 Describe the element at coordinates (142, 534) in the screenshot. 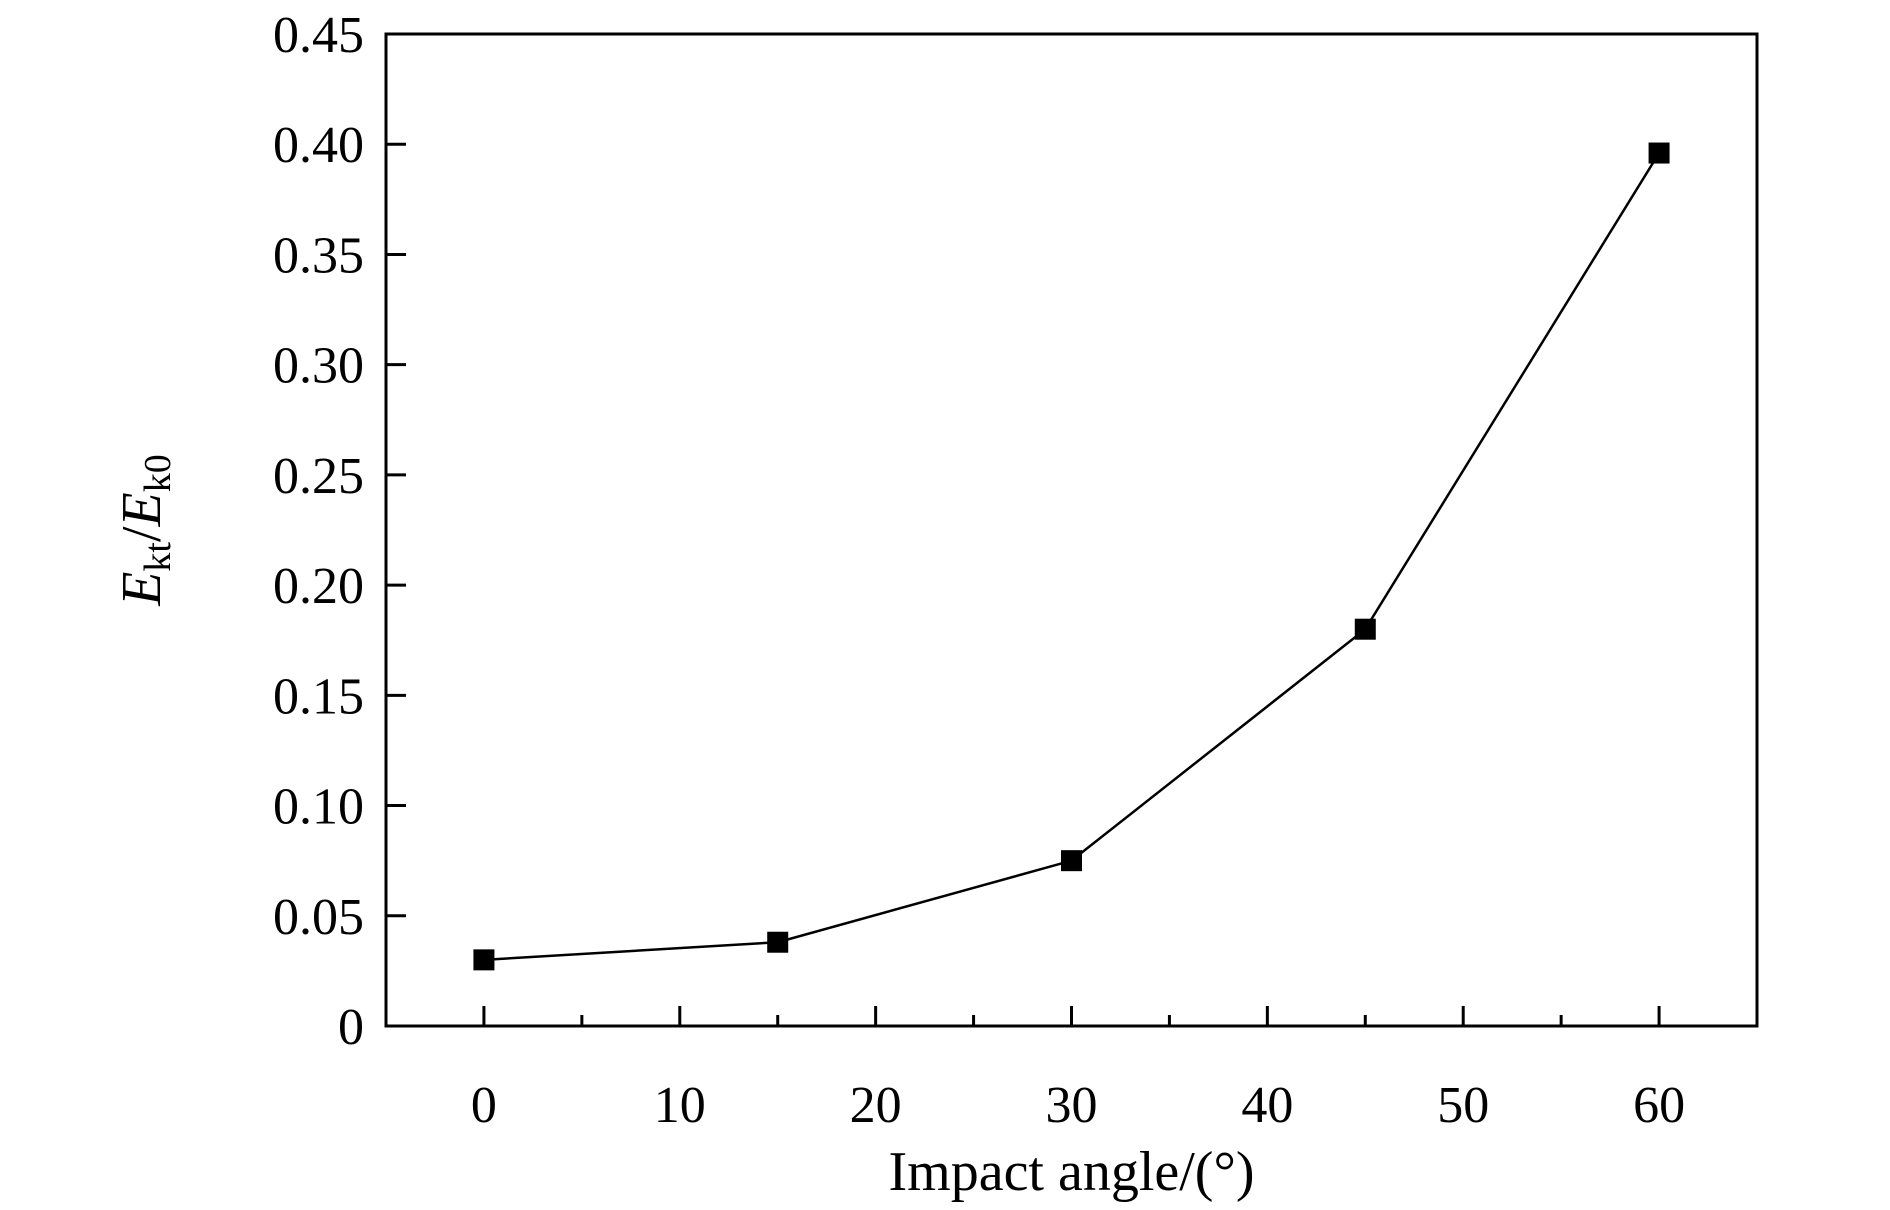

I see `y-axis-title-part: /` at that location.